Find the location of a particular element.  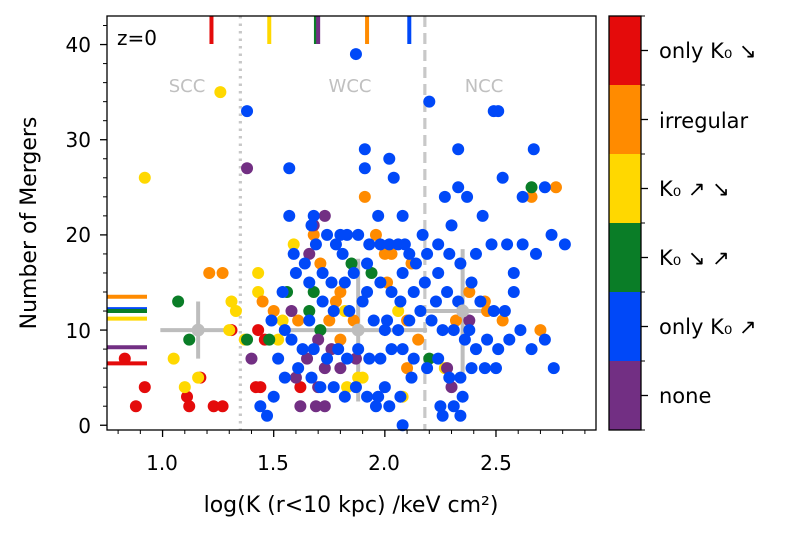

y-tick-label: 0 is located at coordinates (84, 426).